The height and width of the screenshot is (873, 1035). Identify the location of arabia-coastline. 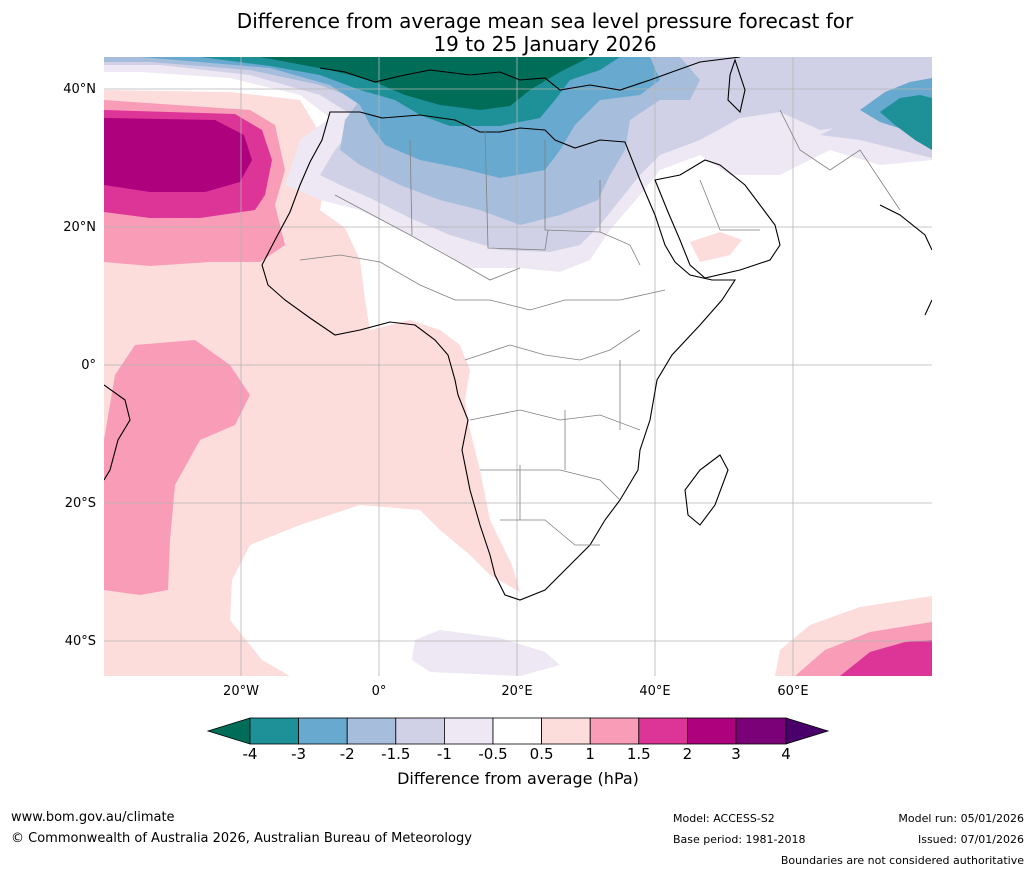
(717, 219).